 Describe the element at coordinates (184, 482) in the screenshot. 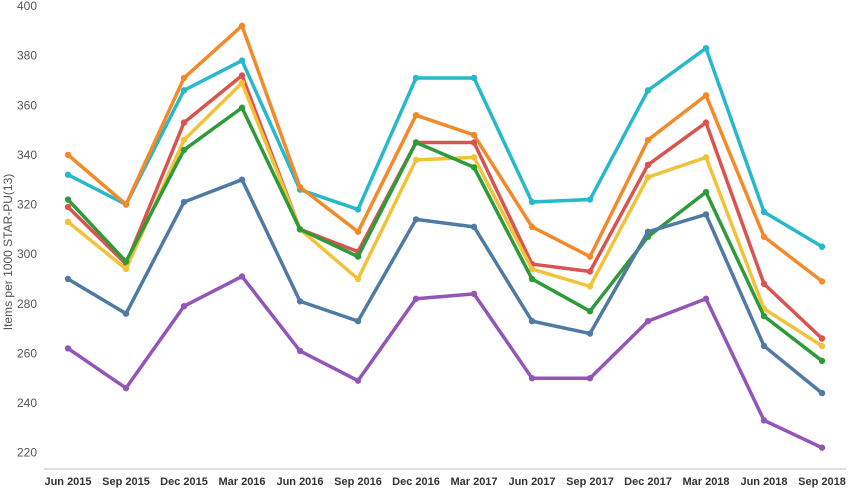

I see `x-tick-label: Dec 2015` at that location.